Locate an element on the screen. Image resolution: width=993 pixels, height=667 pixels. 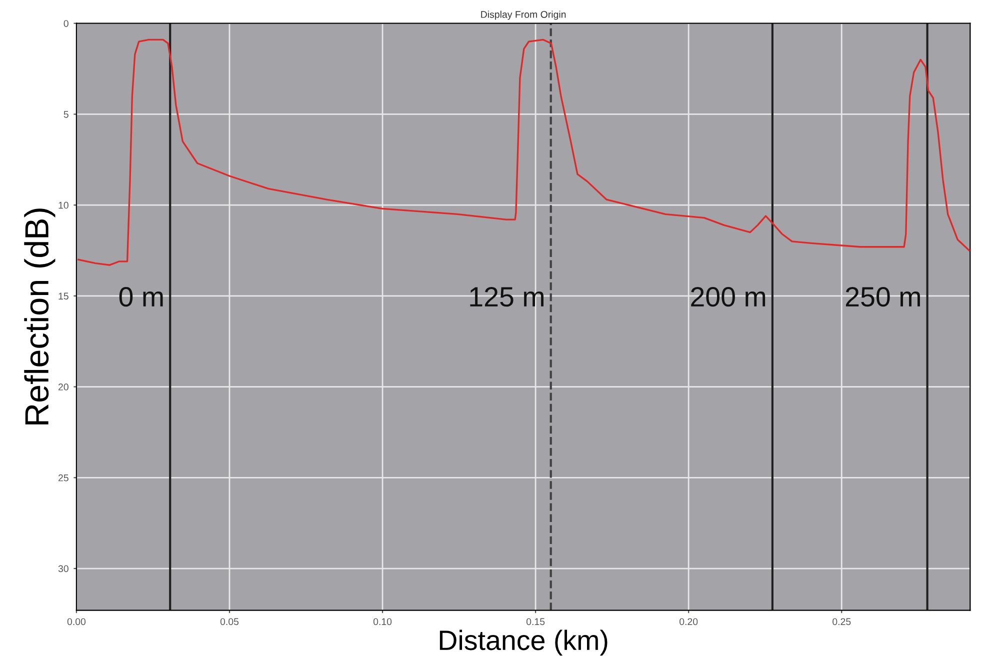
y-tick-label: 0 is located at coordinates (66, 23).